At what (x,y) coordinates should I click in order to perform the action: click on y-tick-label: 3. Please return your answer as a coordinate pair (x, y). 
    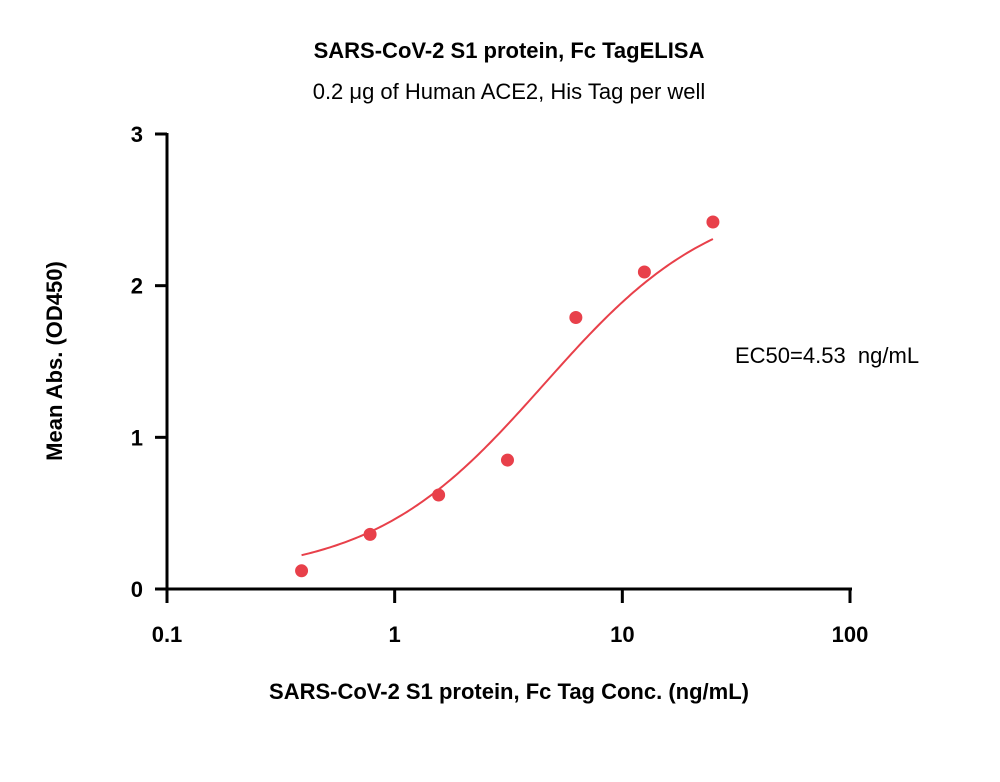
    Looking at the image, I should click on (137, 134).